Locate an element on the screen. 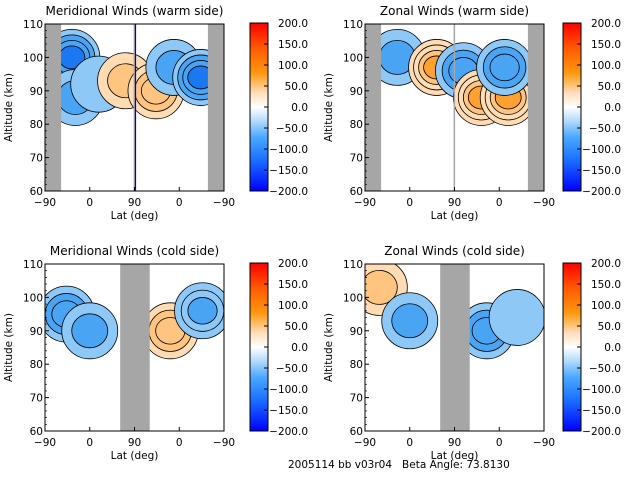  chart-title: Zonal Winds (warm side) is located at coordinates (454, 11).